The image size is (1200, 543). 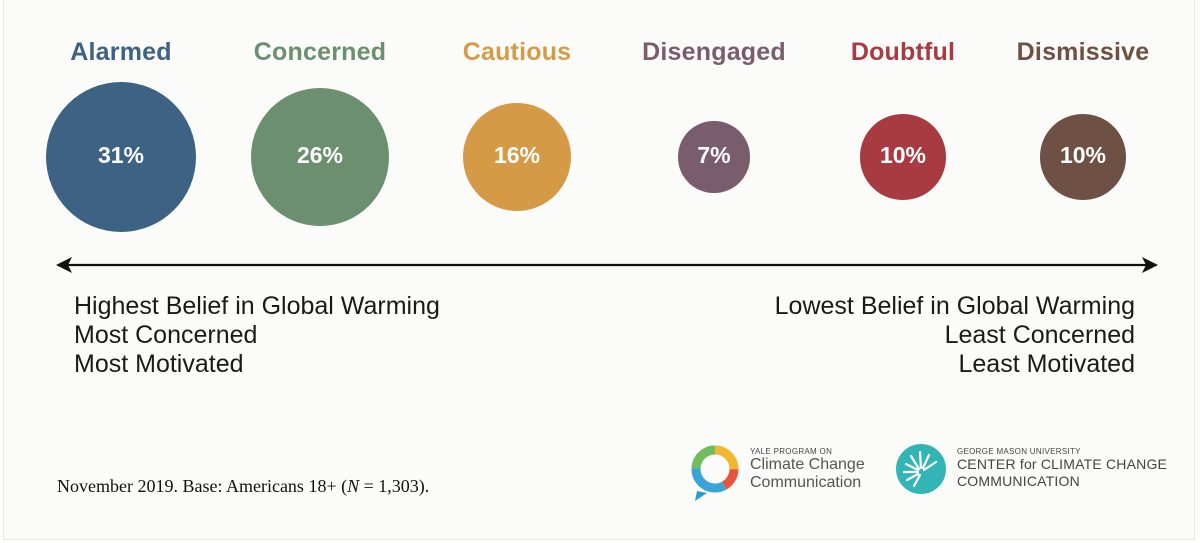 I want to click on segment-percent-alarmed: 31%, so click(x=121, y=155).